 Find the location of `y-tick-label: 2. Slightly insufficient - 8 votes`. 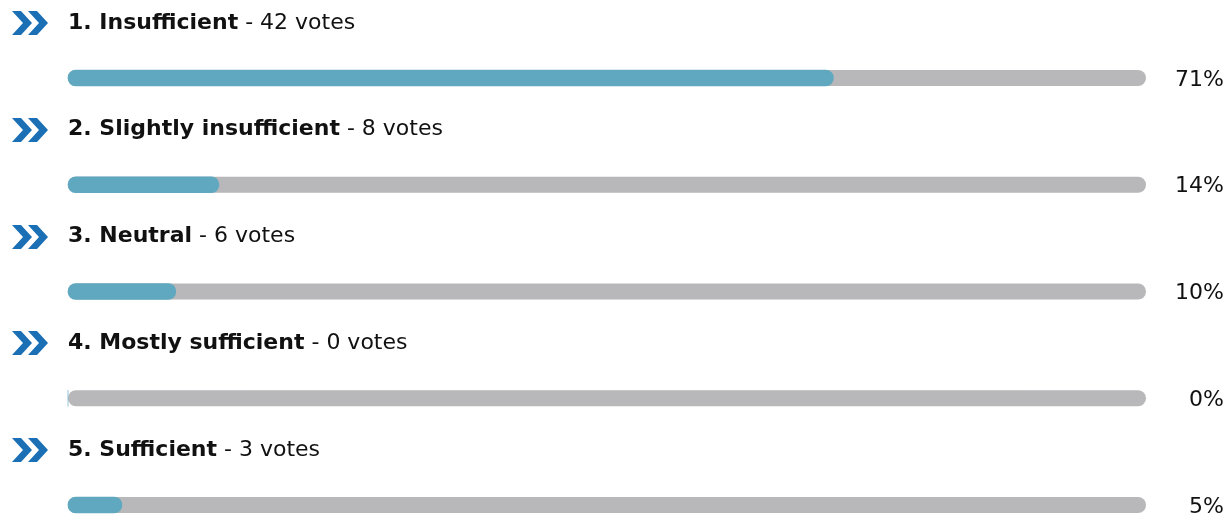

y-tick-label: 2. Slightly insufficient - 8 votes is located at coordinates (255, 128).